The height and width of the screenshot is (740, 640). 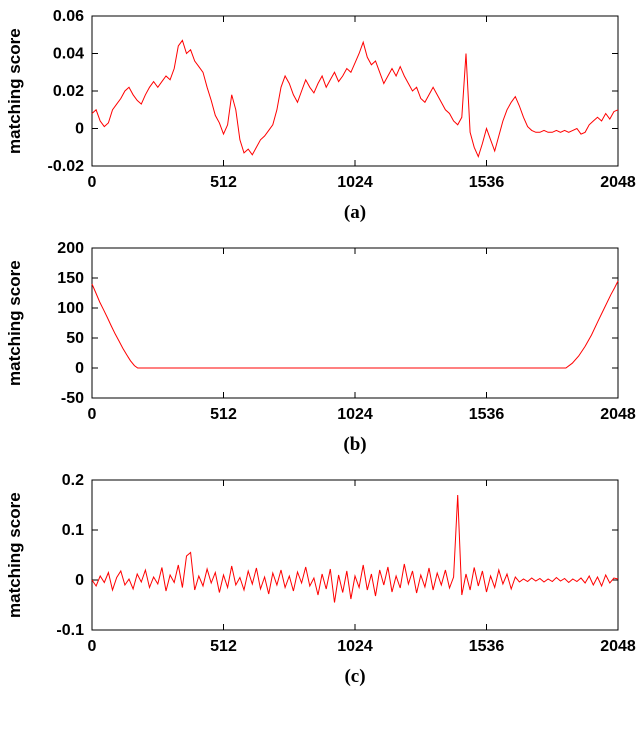 What do you see at coordinates (72, 398) in the screenshot?
I see `y-tick-label: -50` at bounding box center [72, 398].